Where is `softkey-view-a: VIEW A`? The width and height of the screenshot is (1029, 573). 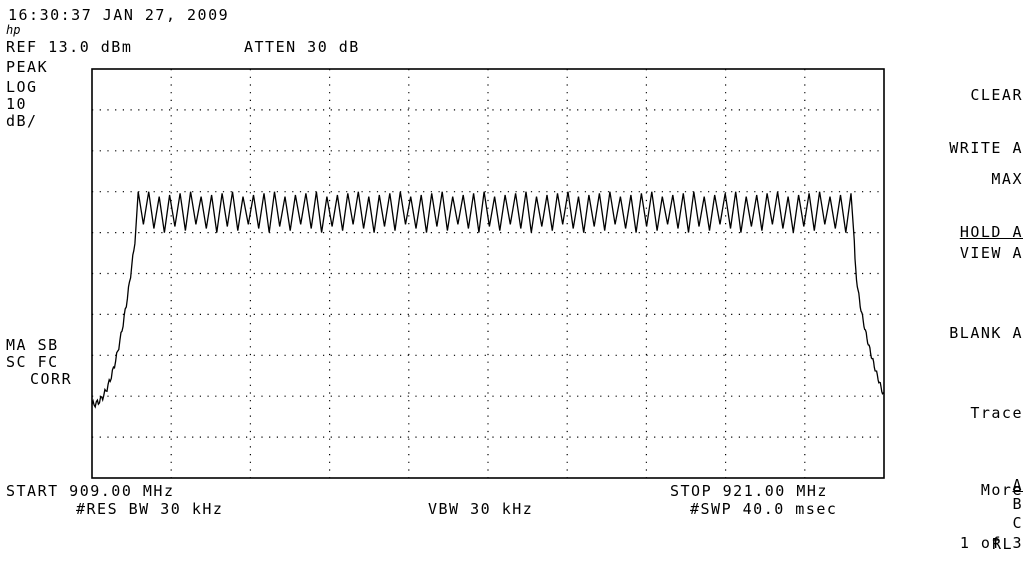 softkey-view-a: VIEW A is located at coordinates (991, 244).